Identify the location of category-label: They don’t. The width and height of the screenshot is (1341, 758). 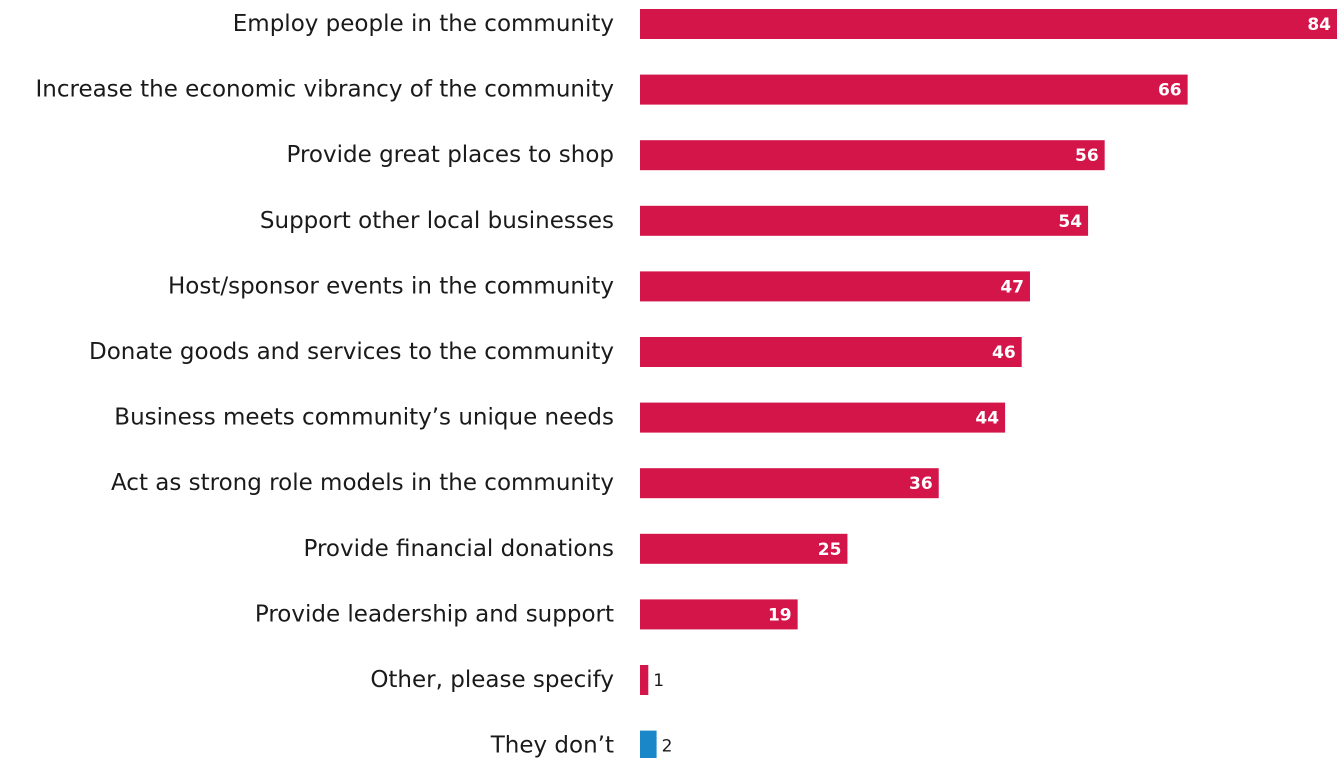
(552, 745).